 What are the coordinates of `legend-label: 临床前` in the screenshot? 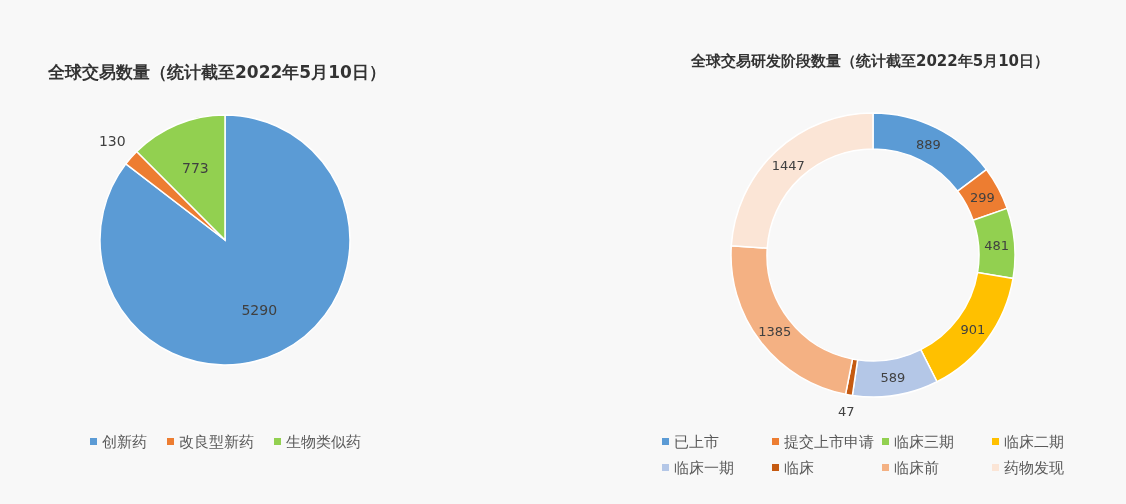 It's located at (916, 468).